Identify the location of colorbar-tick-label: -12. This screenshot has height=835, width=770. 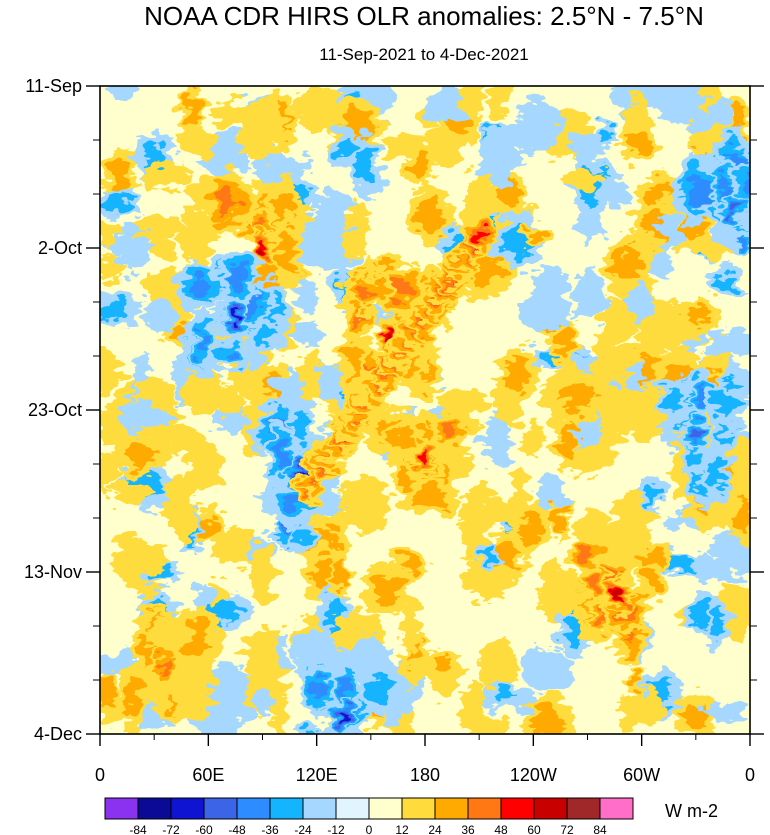
(336, 829).